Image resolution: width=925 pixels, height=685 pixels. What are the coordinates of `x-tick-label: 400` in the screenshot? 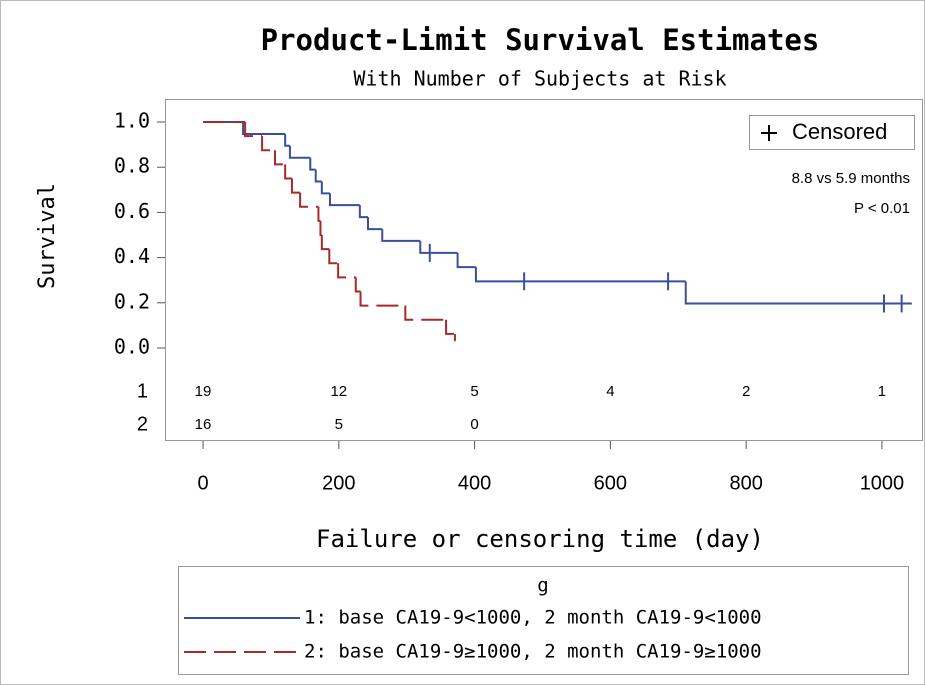 It's located at (474, 483).